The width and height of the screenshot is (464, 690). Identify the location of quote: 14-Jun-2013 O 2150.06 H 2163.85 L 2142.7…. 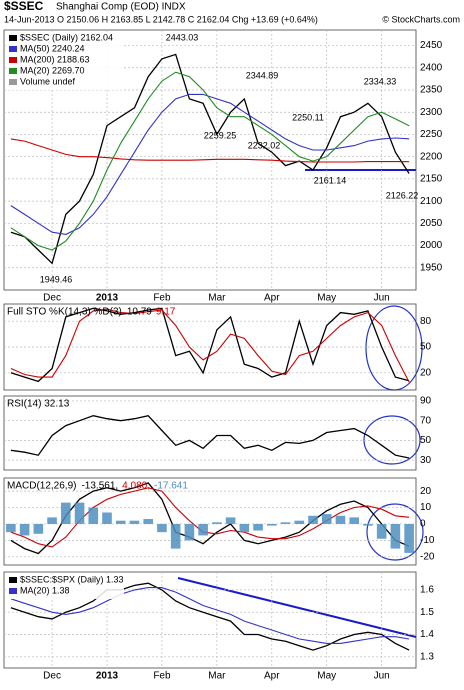
(161, 19).